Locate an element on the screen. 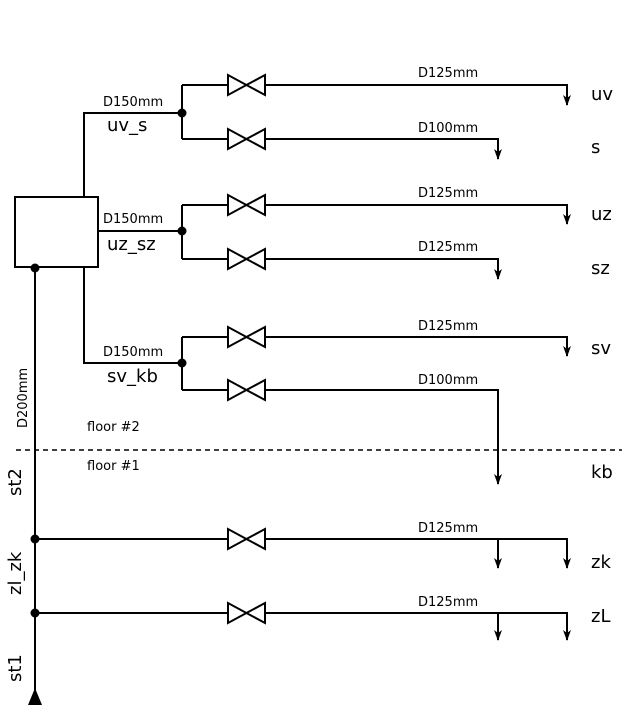  outlet-label: sv is located at coordinates (601, 348).